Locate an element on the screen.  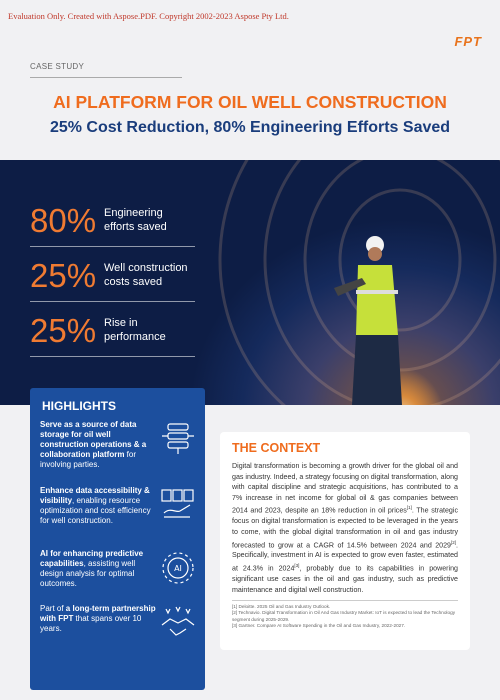
context-title: THE CONTEXT is located at coordinates (276, 448).